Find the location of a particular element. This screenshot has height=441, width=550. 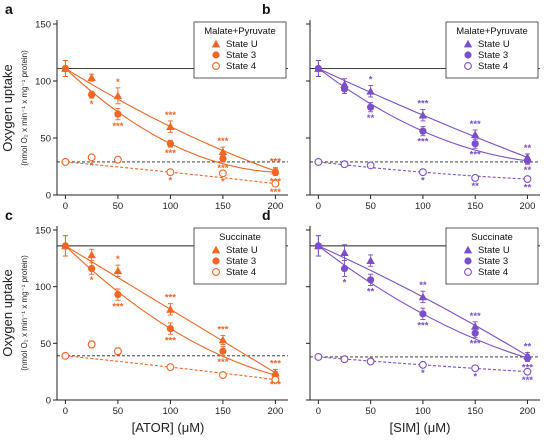

legend-label: State 4 is located at coordinates (241, 66).